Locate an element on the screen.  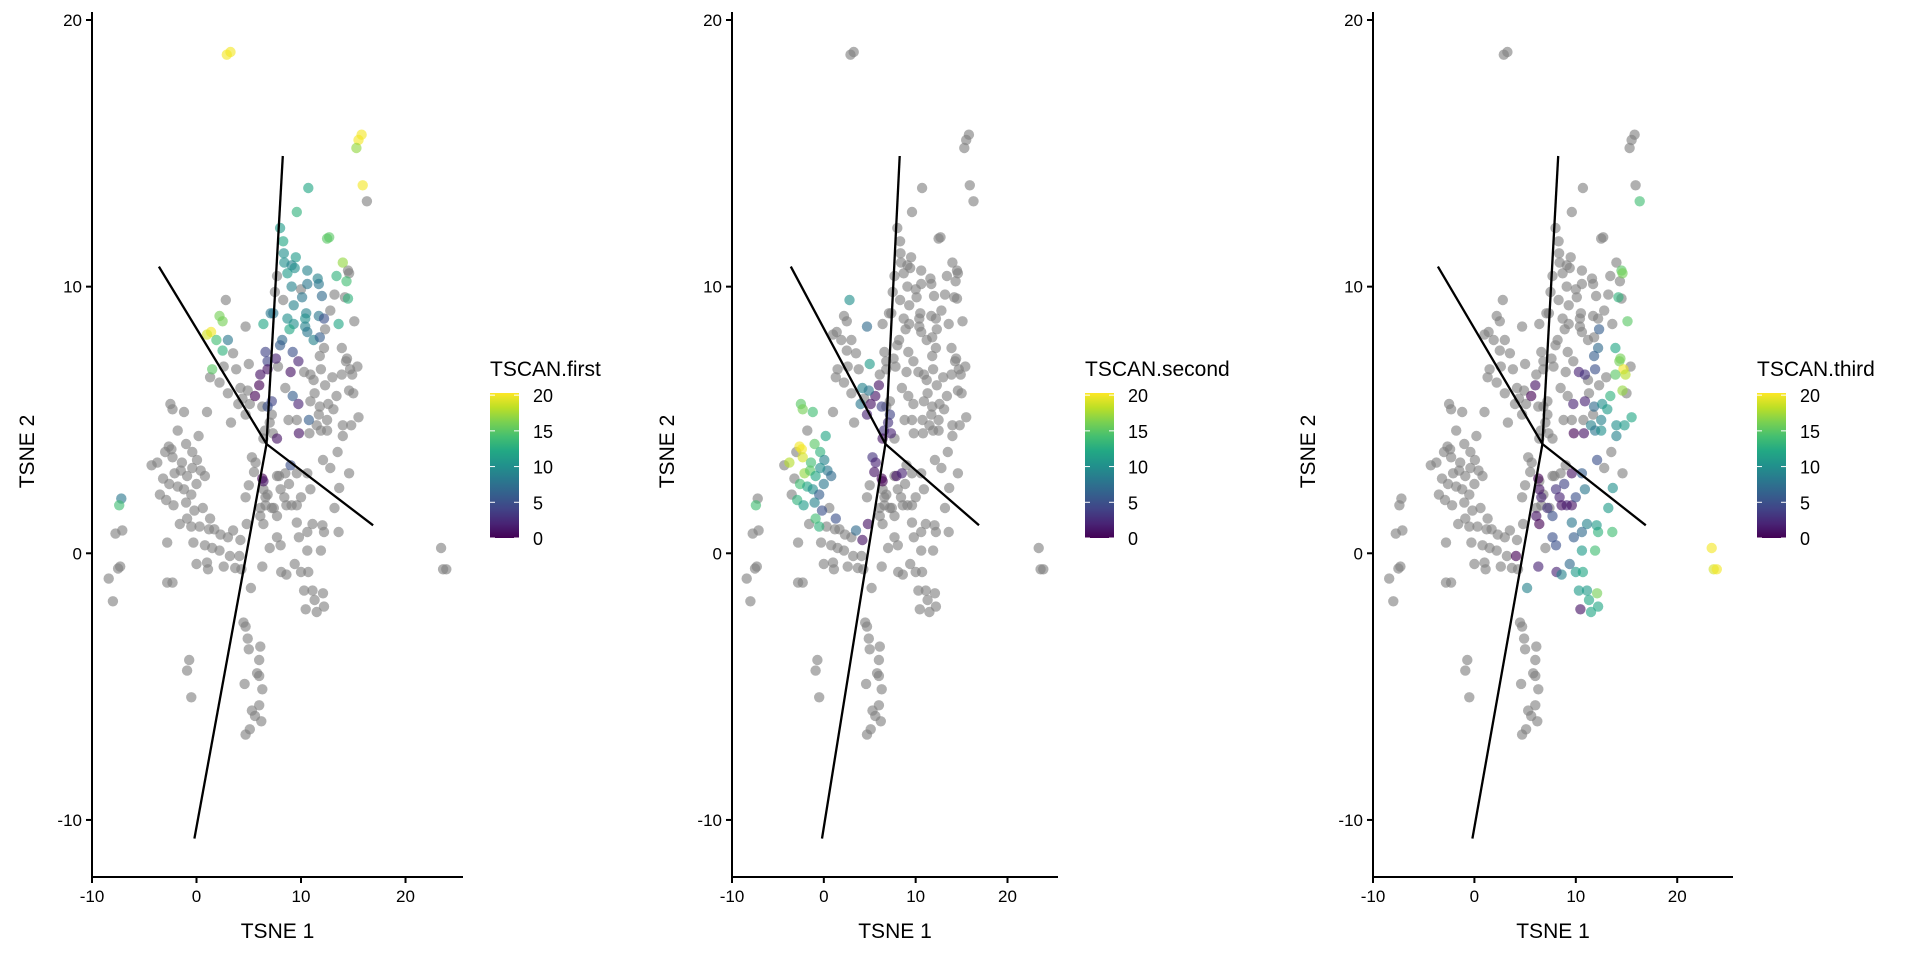
colorbar-label: 20 is located at coordinates (1810, 396).